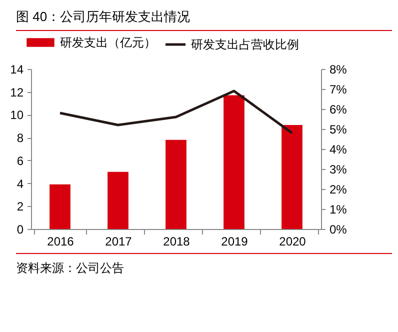 The image size is (398, 332). What do you see at coordinates (20, 161) in the screenshot?
I see `y-tick-label: 6` at bounding box center [20, 161].